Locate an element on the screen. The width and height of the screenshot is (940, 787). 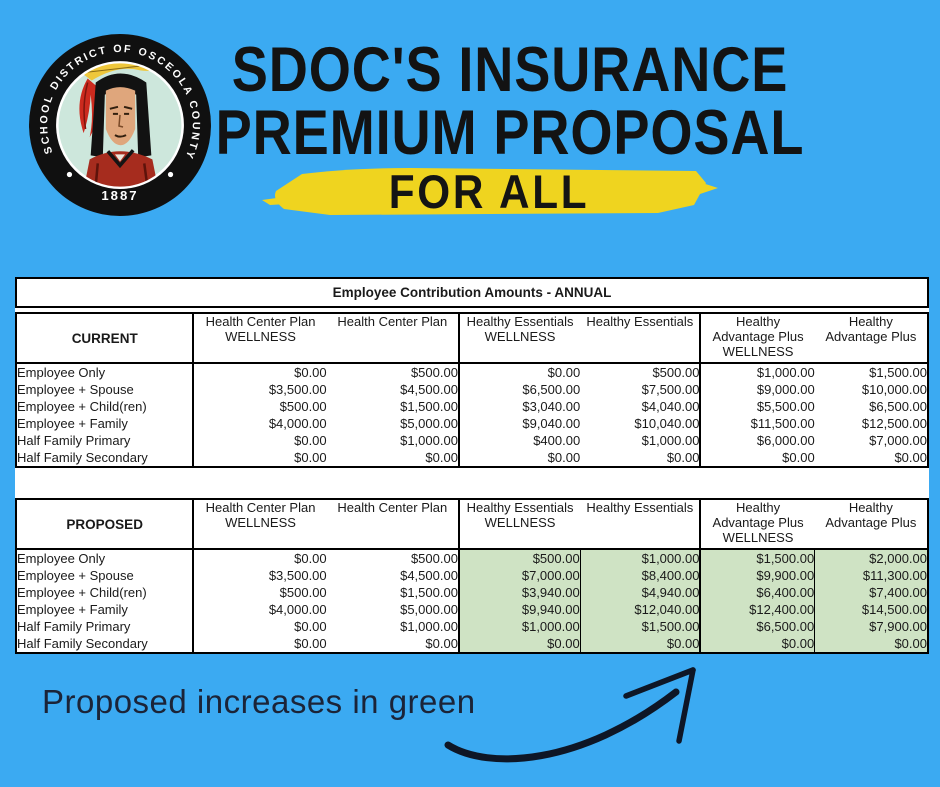
row-label: Employee Only is located at coordinates (105, 558).